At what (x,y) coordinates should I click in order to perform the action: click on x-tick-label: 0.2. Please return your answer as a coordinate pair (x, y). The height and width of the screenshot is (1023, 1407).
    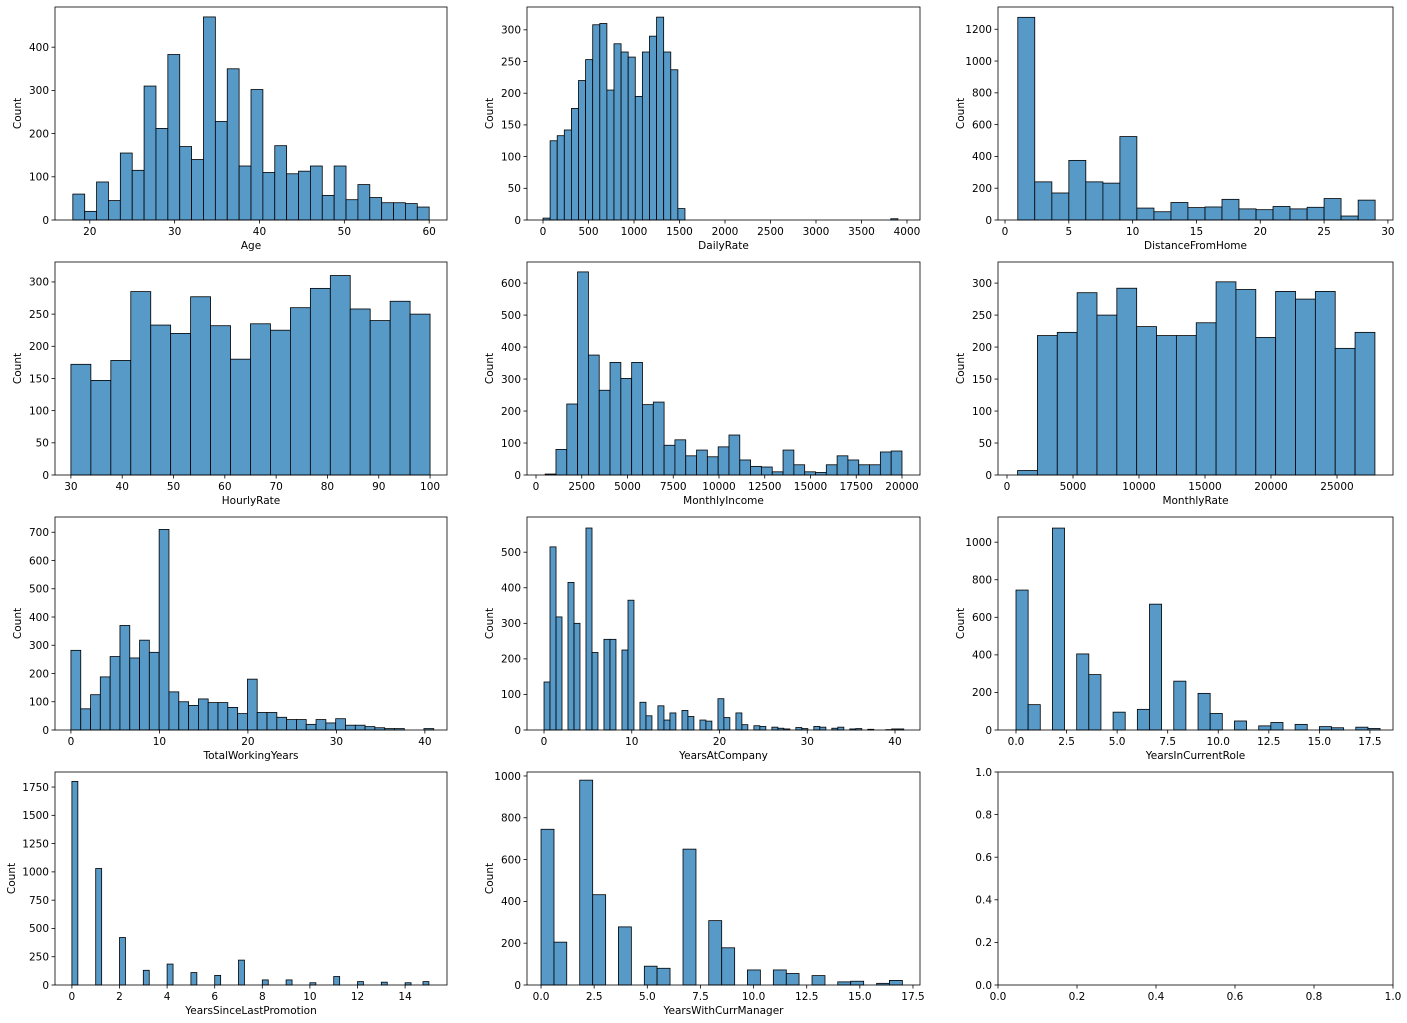
    Looking at the image, I should click on (1077, 997).